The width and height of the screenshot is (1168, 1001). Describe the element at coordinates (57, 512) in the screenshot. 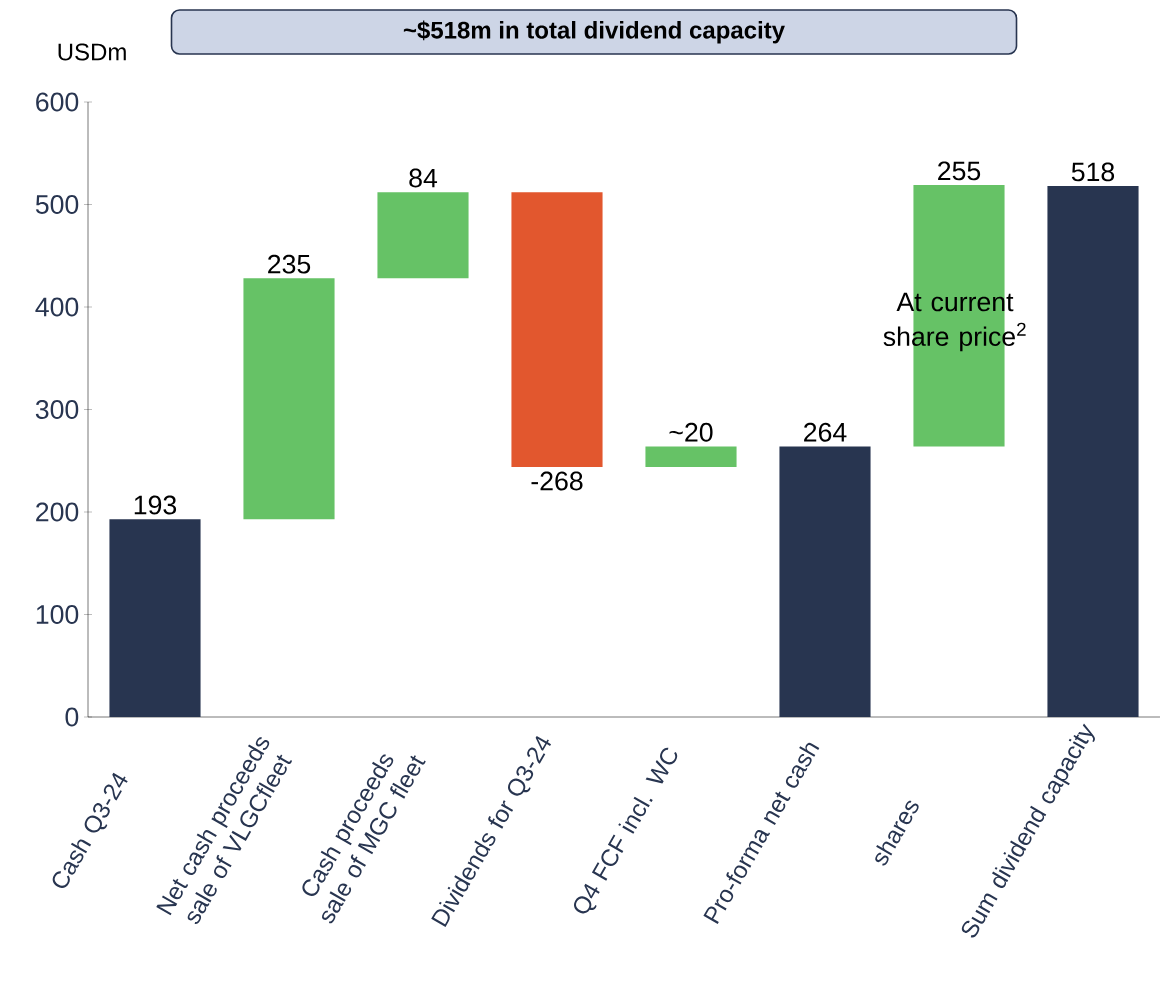

I see `y-tick-label: 200` at that location.